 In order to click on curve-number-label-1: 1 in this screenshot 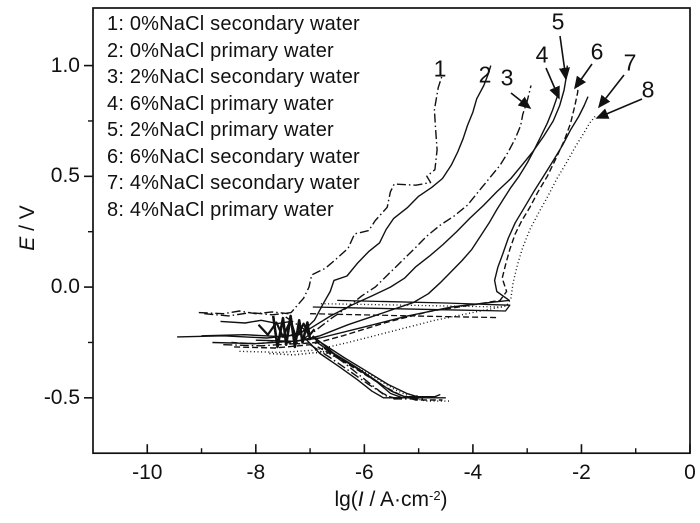, I will do `click(440, 68)`.